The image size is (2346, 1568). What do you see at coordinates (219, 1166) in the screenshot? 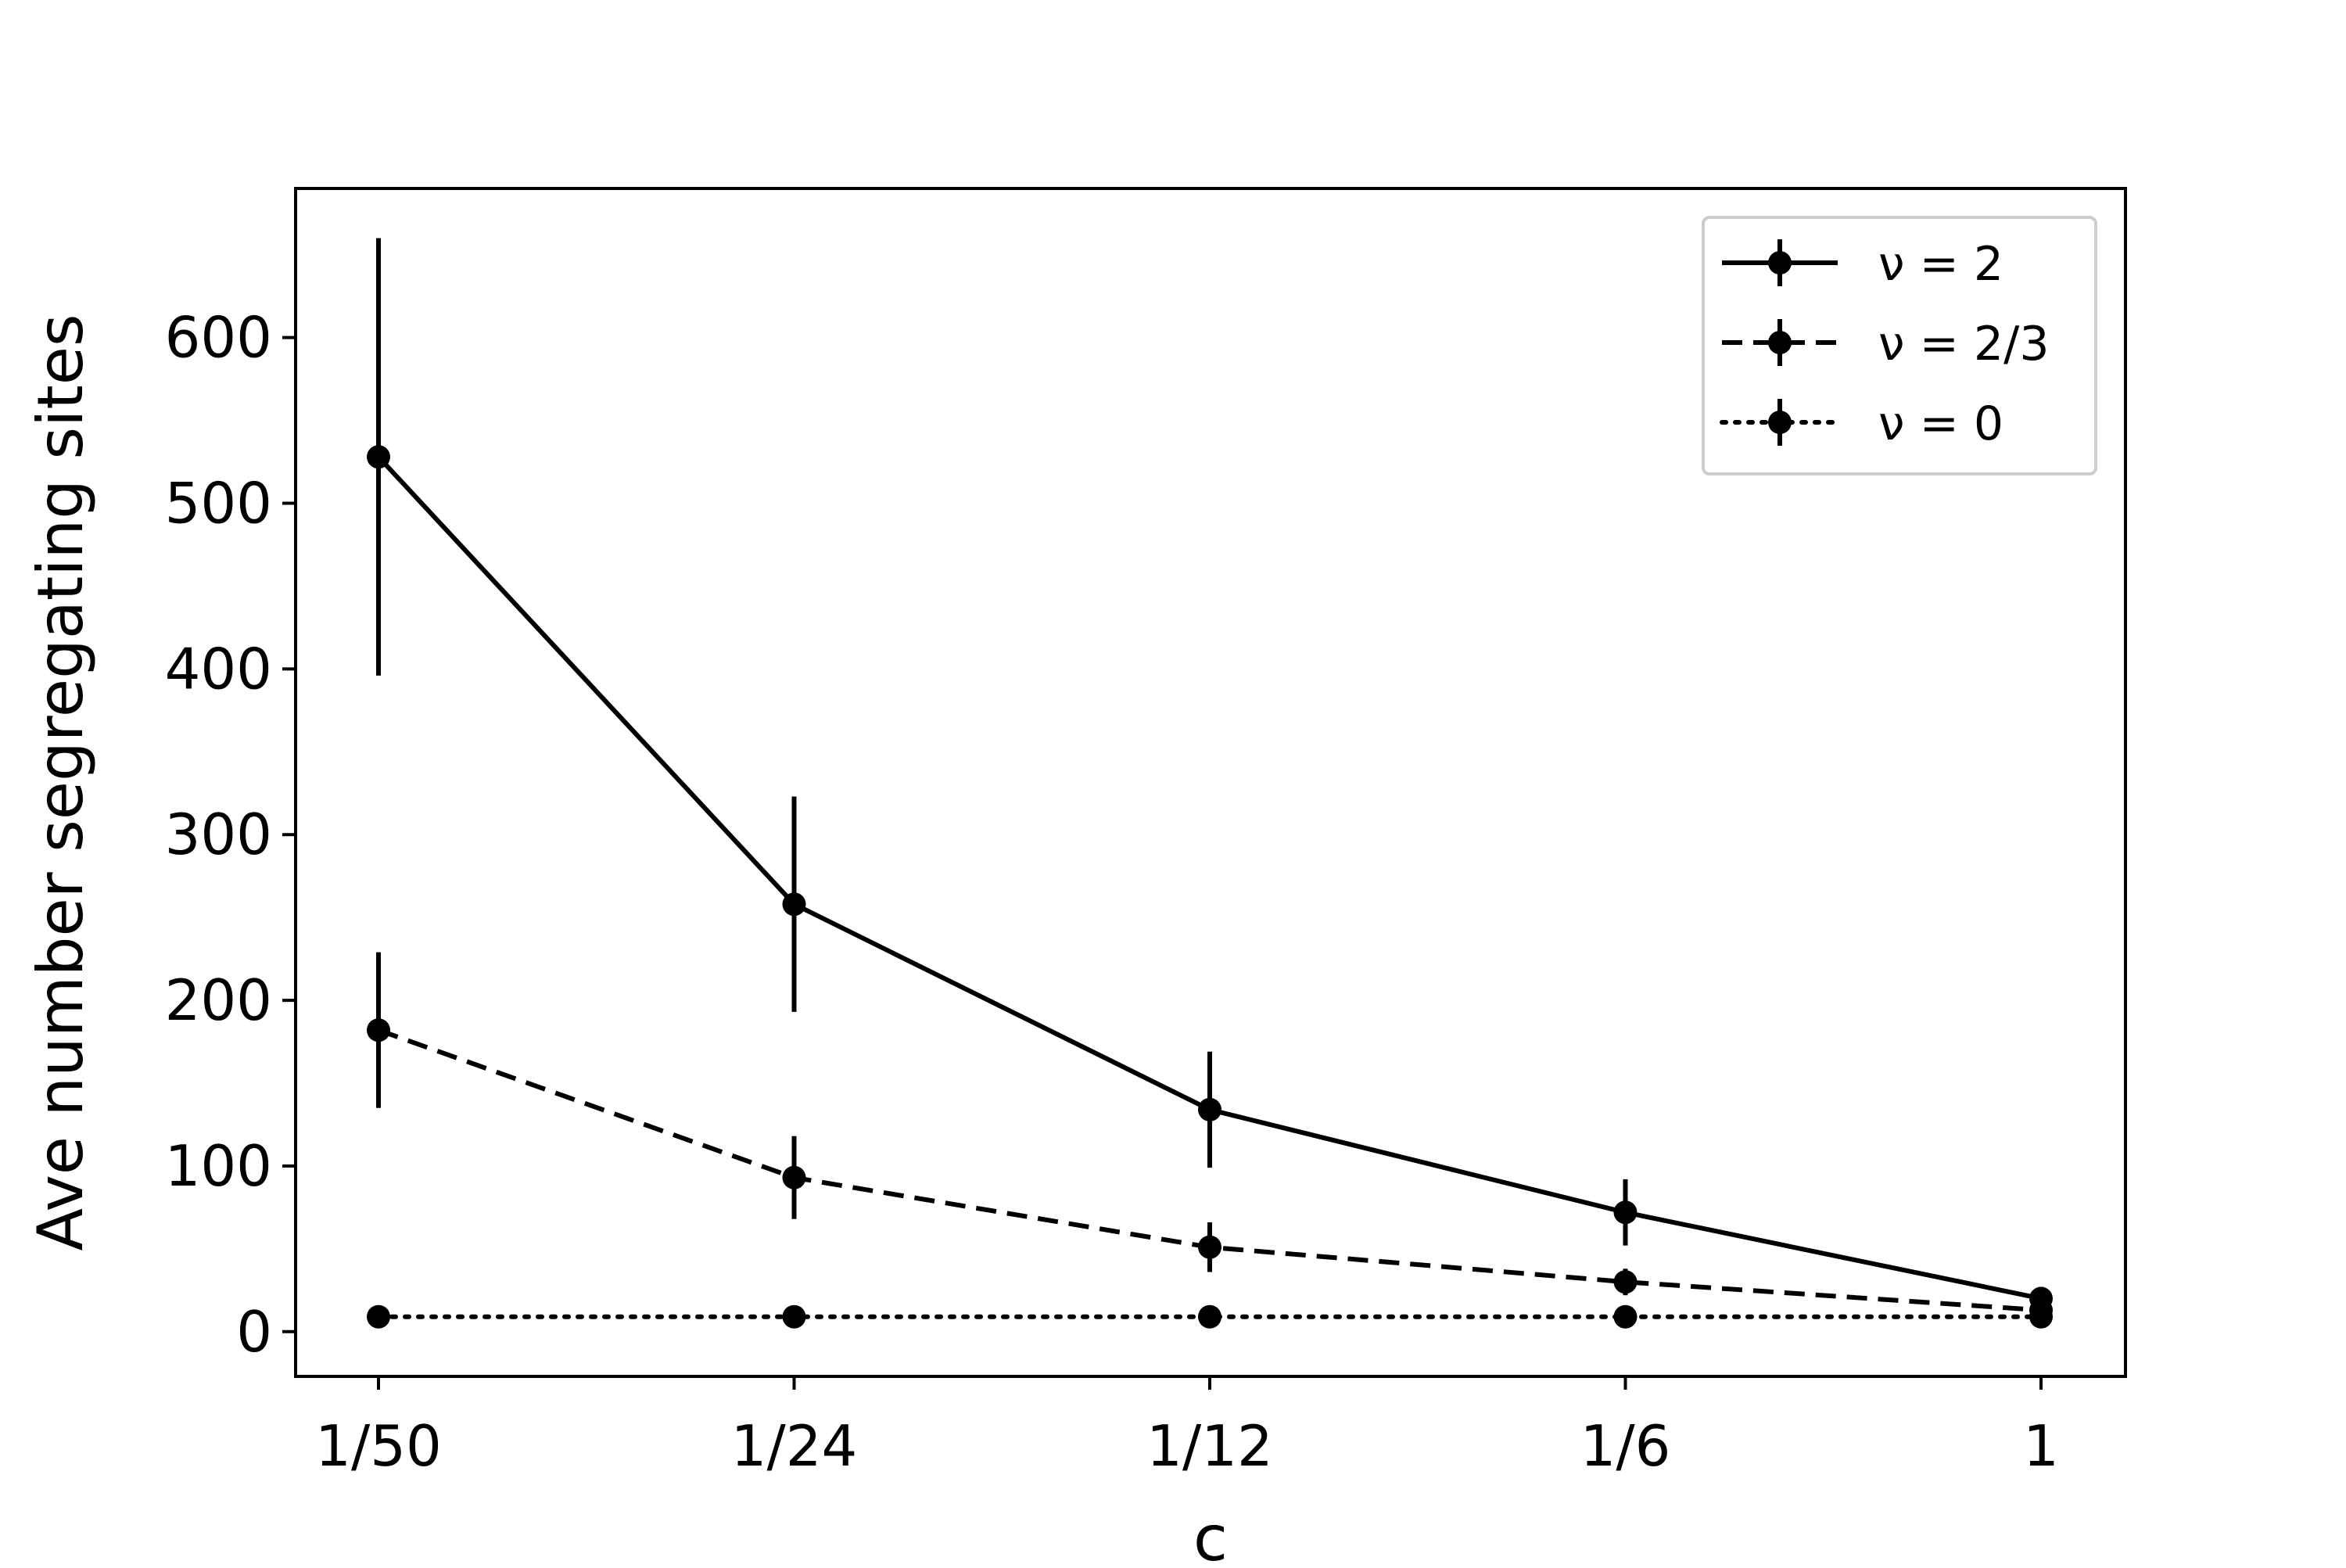
I see `y-tick-label: 100` at bounding box center [219, 1166].